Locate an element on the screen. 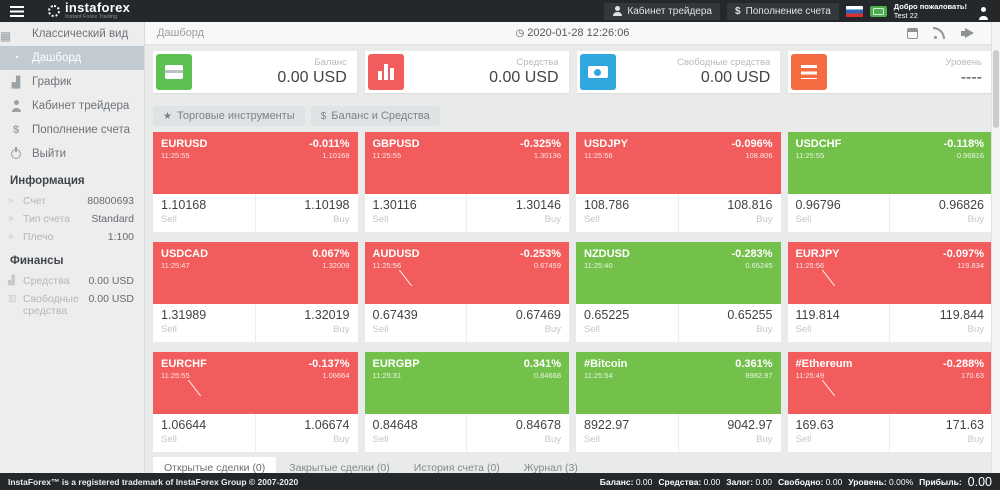 The height and width of the screenshot is (490, 1000). scrollbar-thumb is located at coordinates (996, 89).